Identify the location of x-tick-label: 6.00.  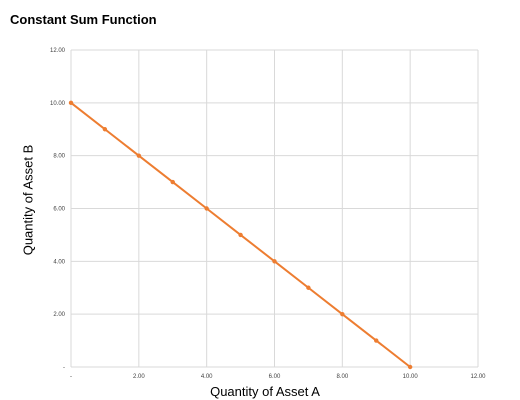
(275, 377).